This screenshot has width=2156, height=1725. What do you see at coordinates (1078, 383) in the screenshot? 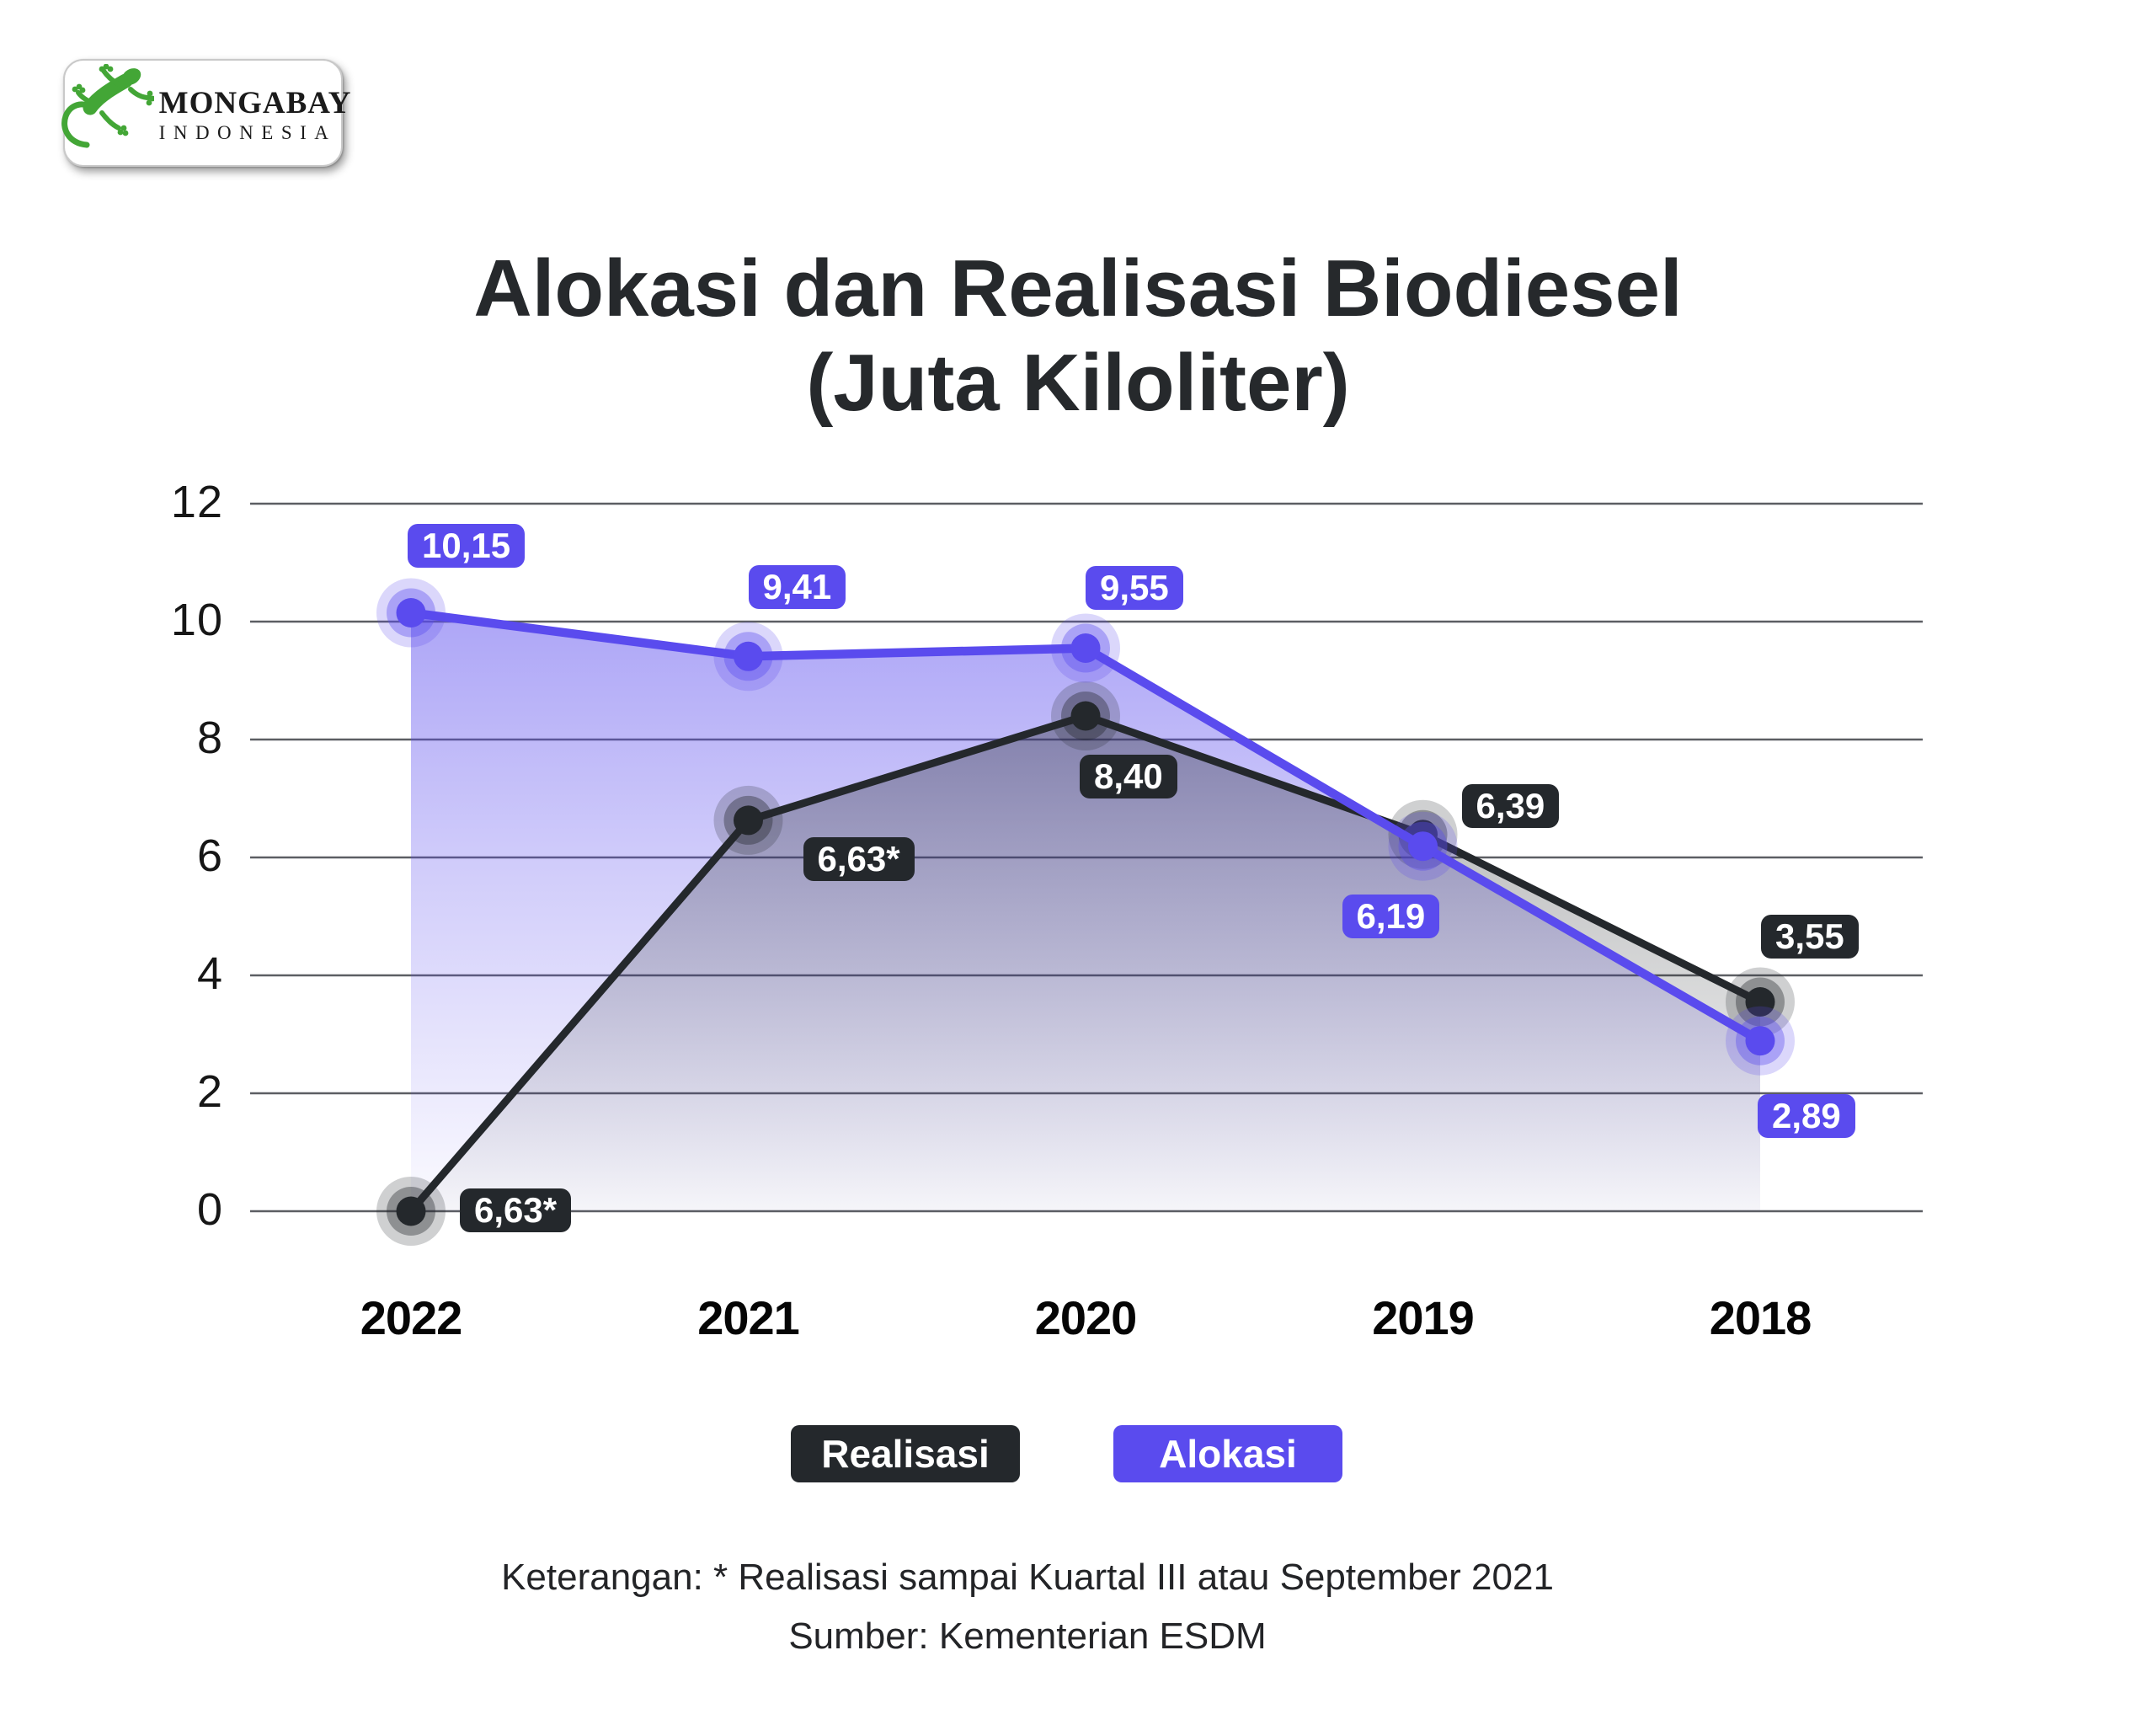
I see `chart-subtitle: (Juta Kiloliter)` at bounding box center [1078, 383].